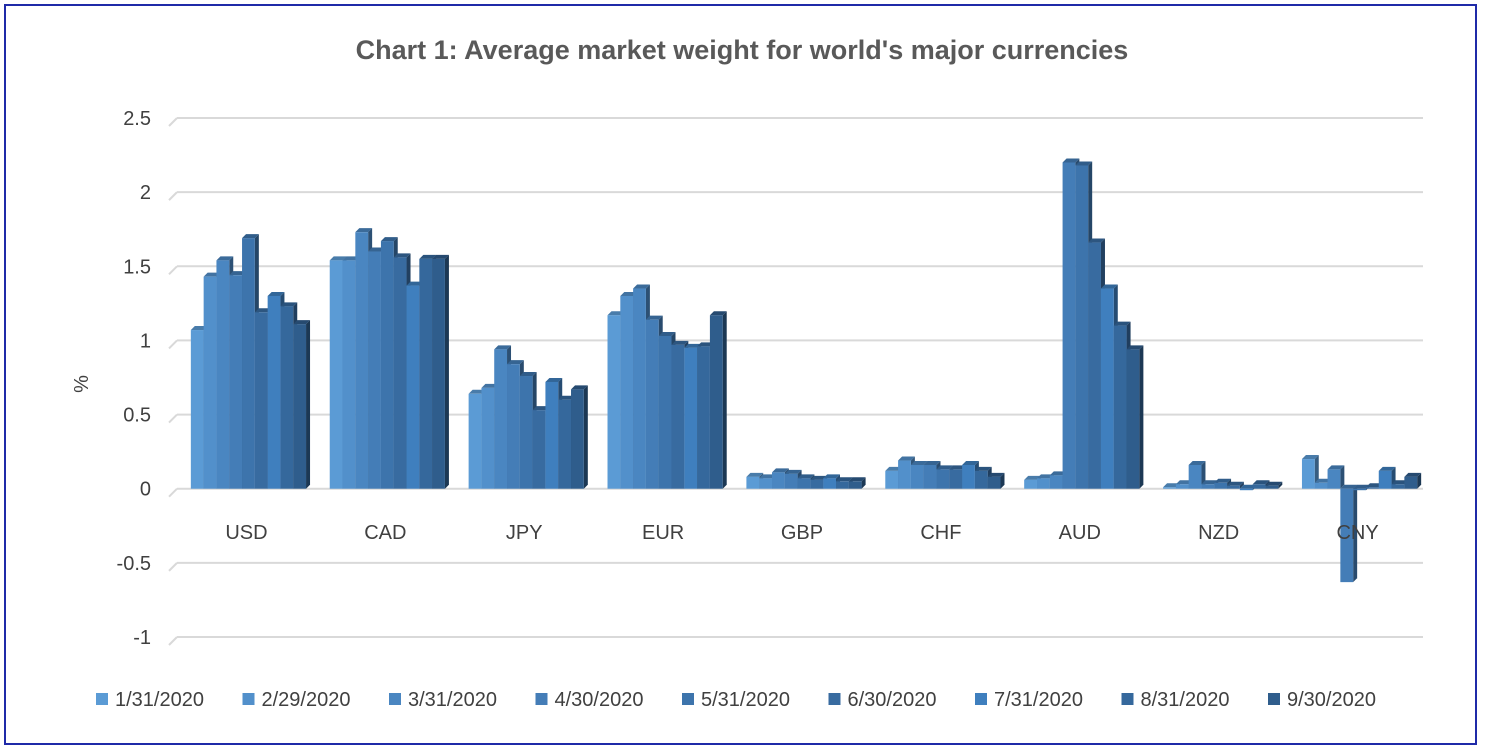 This screenshot has width=1485, height=753. I want to click on legend-item: 9/30/2020, so click(1322, 700).